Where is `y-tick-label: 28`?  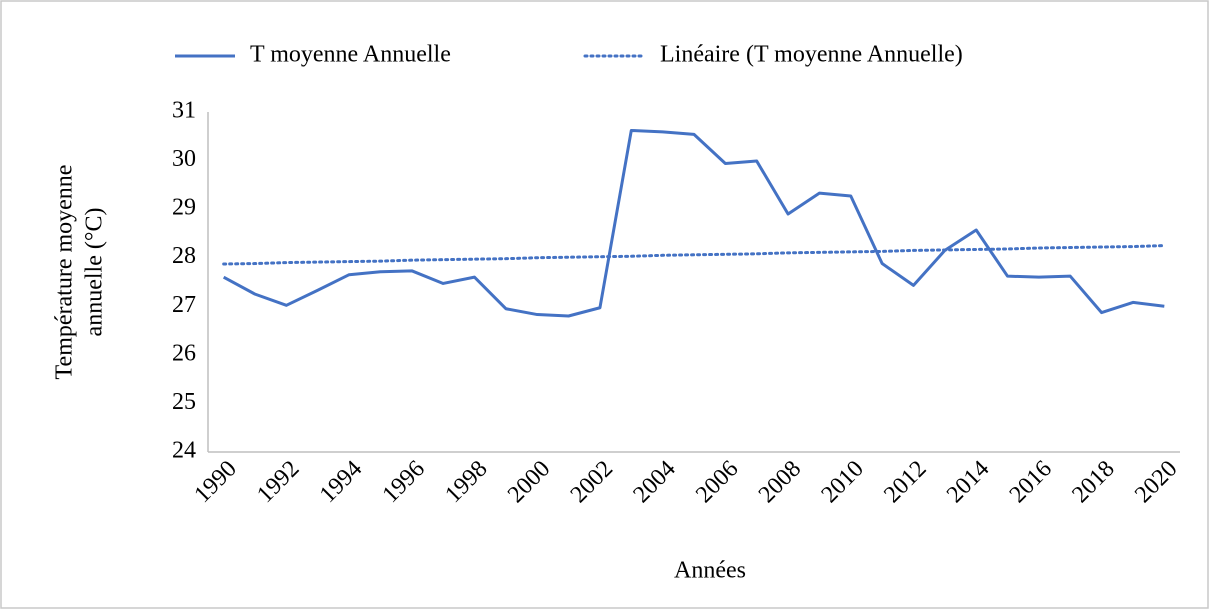
y-tick-label: 28 is located at coordinates (184, 256).